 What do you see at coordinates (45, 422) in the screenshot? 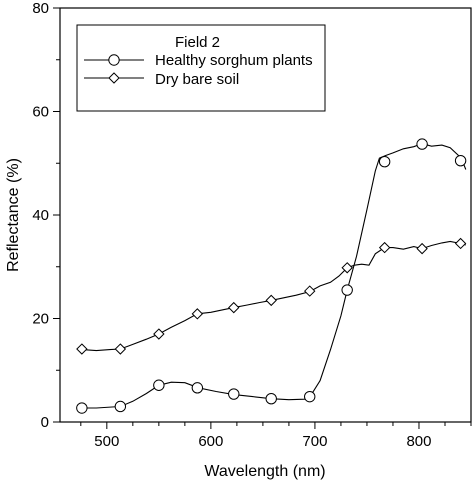
I see `y-tick-label: 0` at bounding box center [45, 422].